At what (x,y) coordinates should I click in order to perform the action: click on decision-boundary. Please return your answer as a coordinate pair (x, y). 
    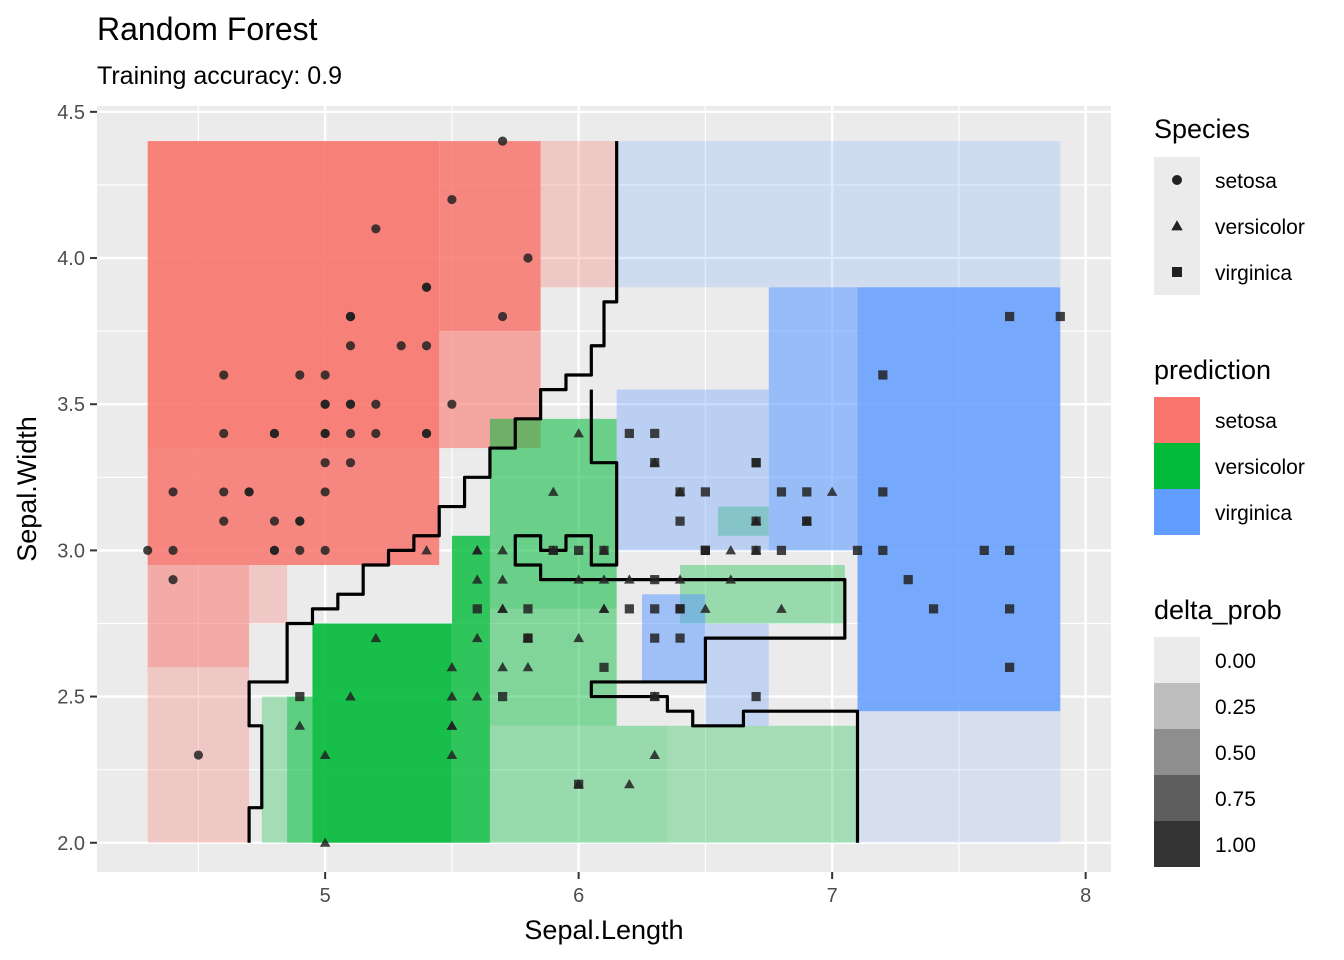
    Looking at the image, I should click on (686, 616).